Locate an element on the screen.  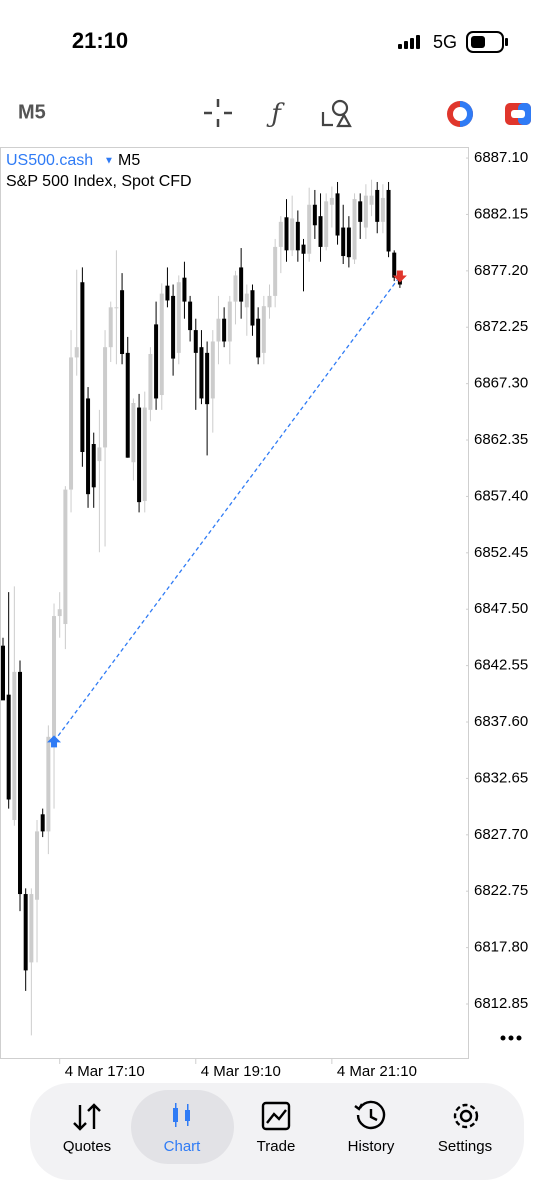
settings-icon is located at coordinates (466, 1116).